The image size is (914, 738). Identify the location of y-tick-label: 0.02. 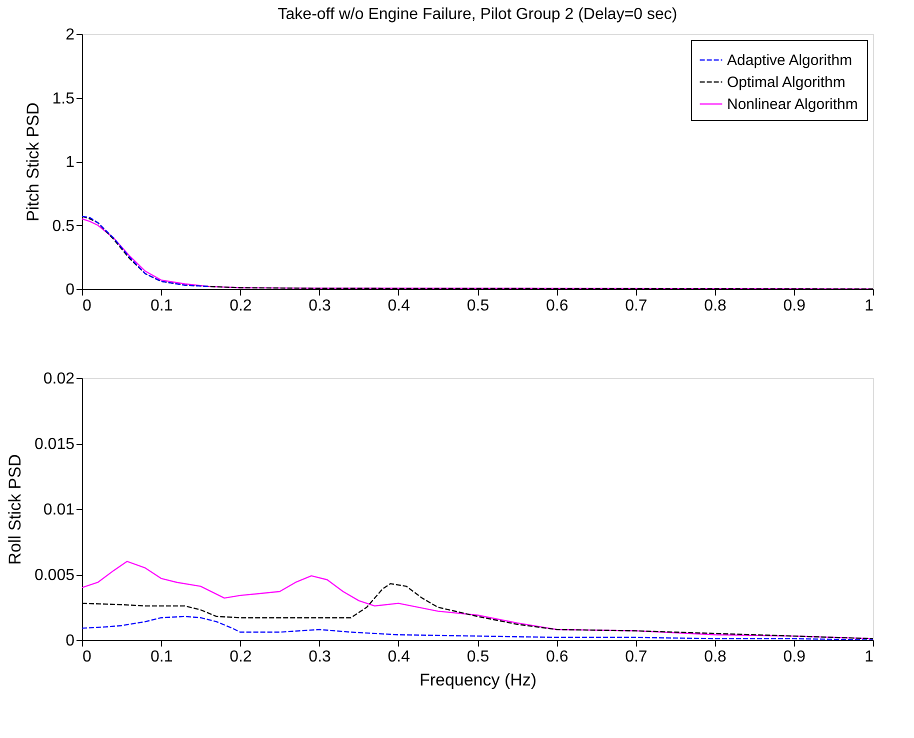
(59, 379).